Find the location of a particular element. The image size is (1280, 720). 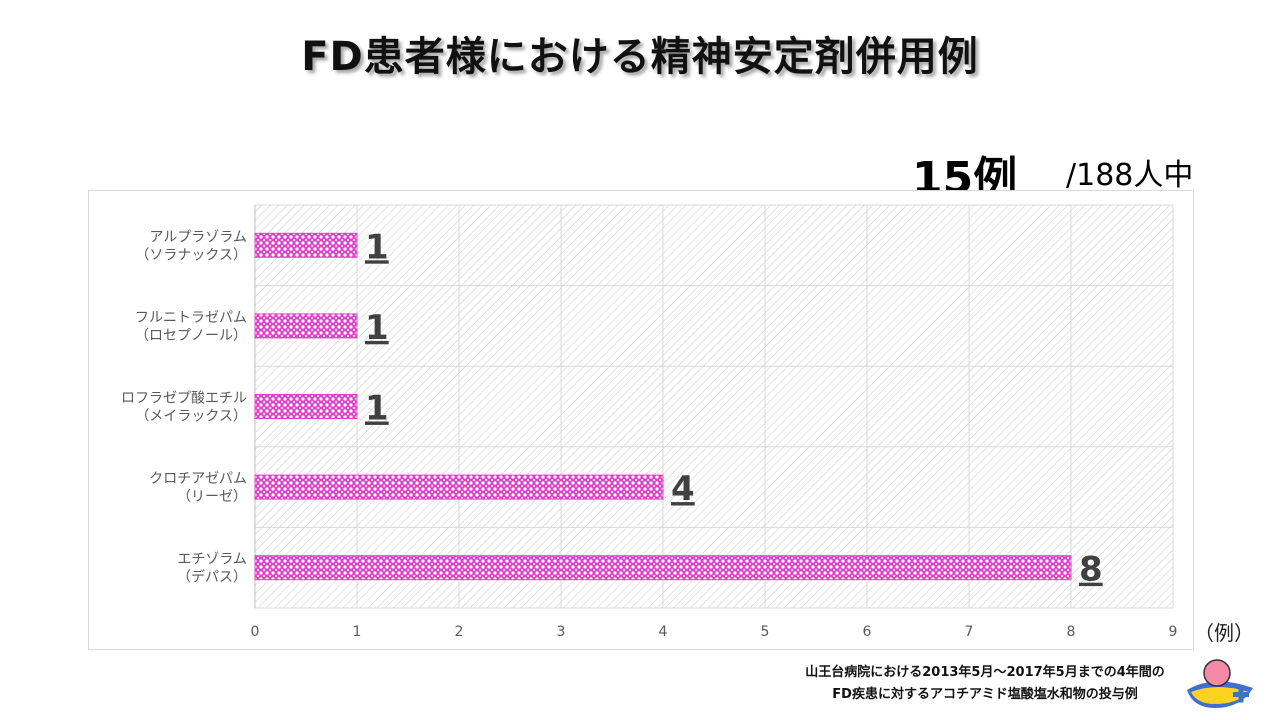

footnote-line-2: FD疾患に対するアコチアミド塩酸塩水和物の投与例 is located at coordinates (985, 694).